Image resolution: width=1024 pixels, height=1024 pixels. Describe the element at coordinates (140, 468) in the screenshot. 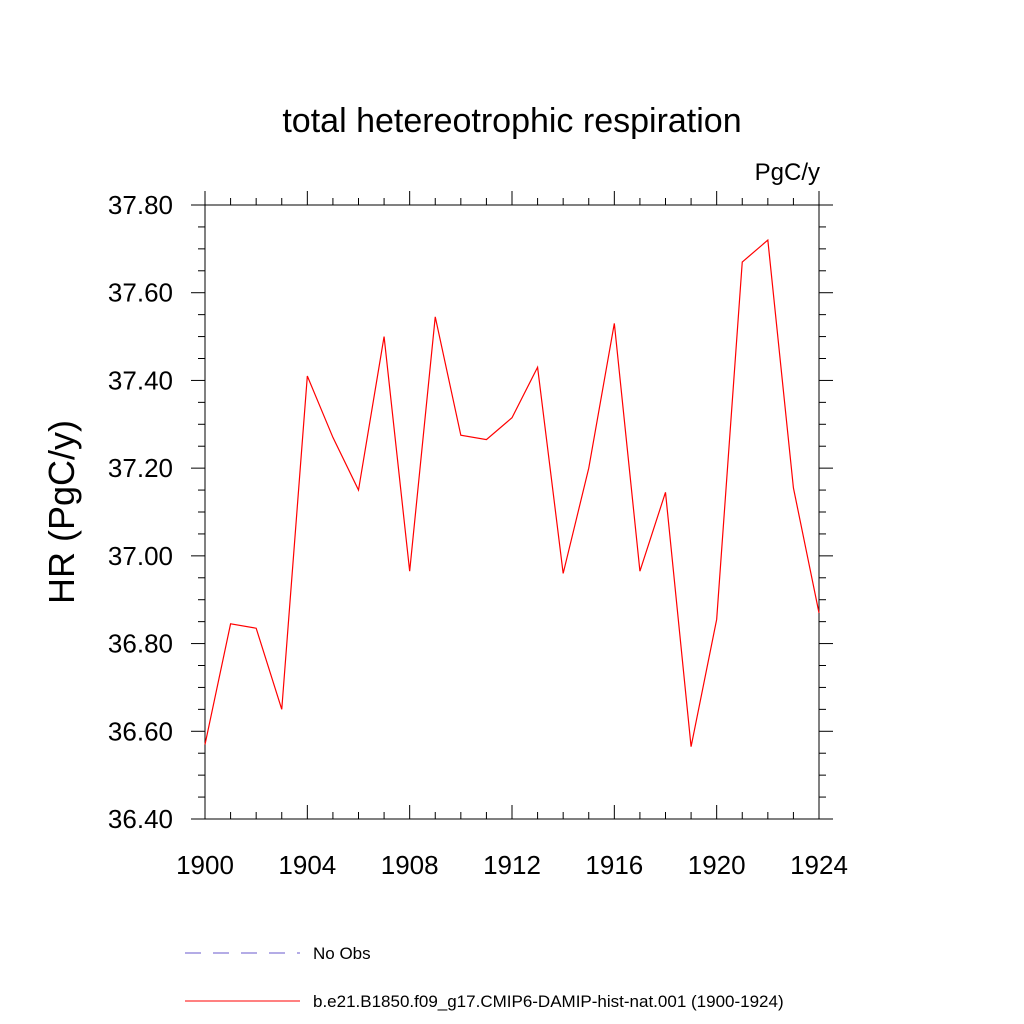

I see `y-tick-label: 37.20` at that location.